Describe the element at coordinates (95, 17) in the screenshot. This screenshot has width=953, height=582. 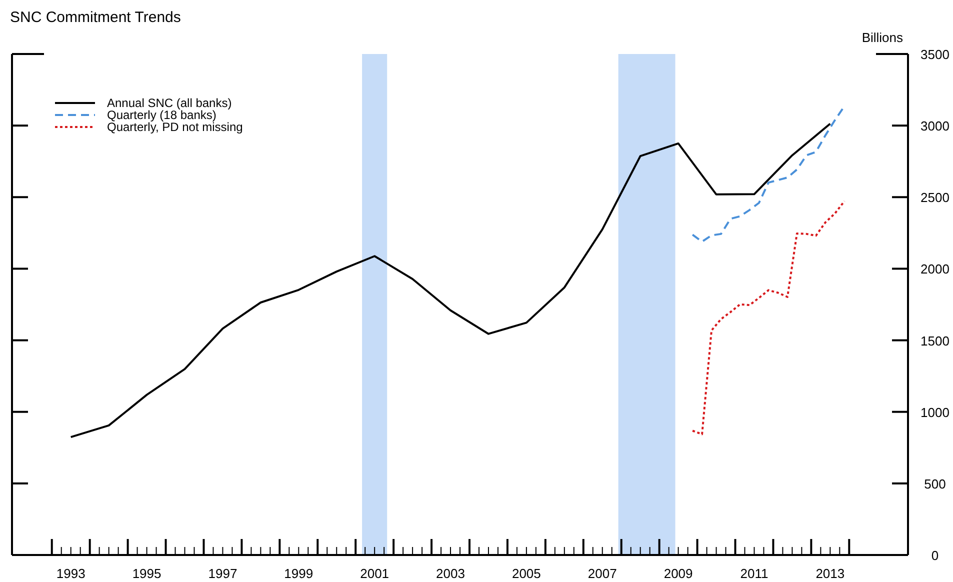
I see `chart-title: SNC Commitment Trends` at that location.